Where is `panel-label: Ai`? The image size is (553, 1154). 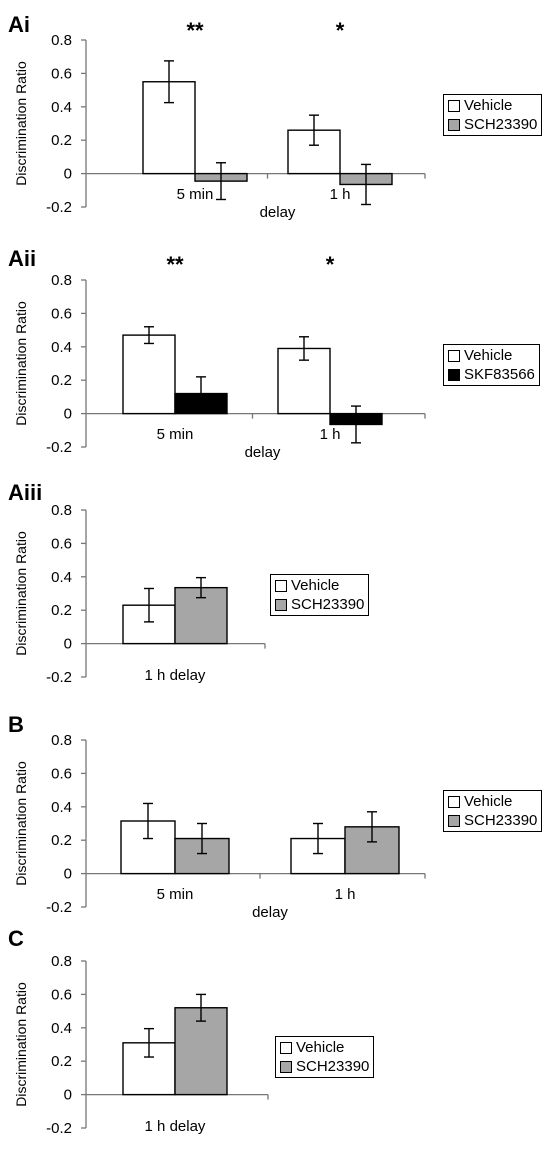 panel-label: Ai is located at coordinates (19, 24).